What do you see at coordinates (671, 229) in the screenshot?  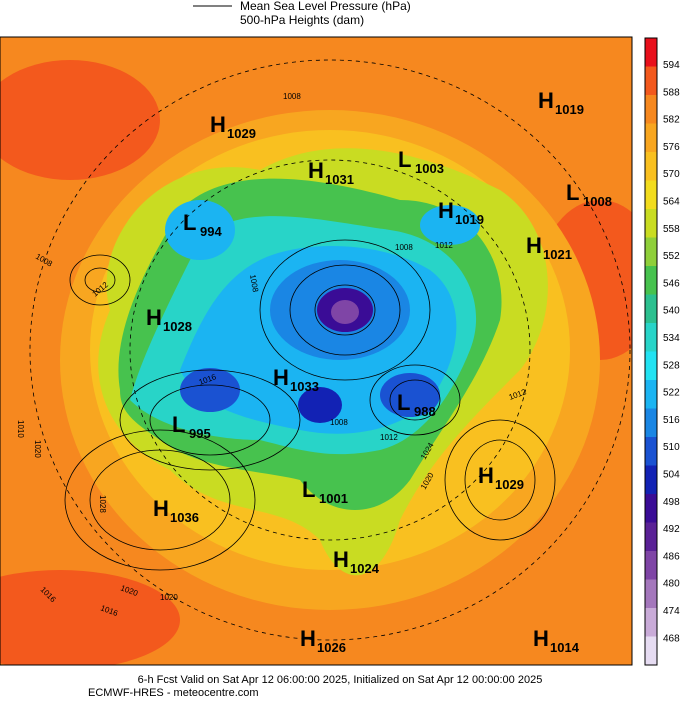 I see `colorbar-label: 558` at bounding box center [671, 229].